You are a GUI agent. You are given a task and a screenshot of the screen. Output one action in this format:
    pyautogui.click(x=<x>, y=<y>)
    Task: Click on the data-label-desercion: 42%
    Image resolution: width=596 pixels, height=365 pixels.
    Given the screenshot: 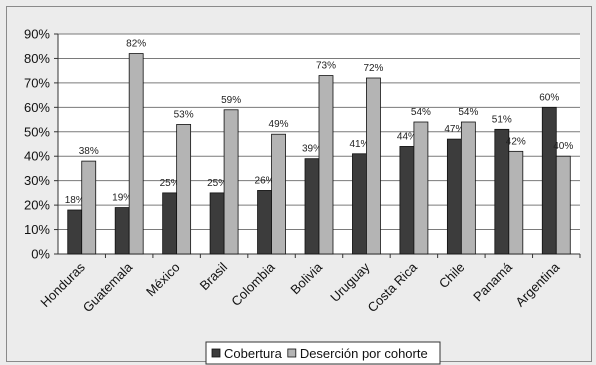 What is the action you would take?
    pyautogui.click(x=516, y=141)
    